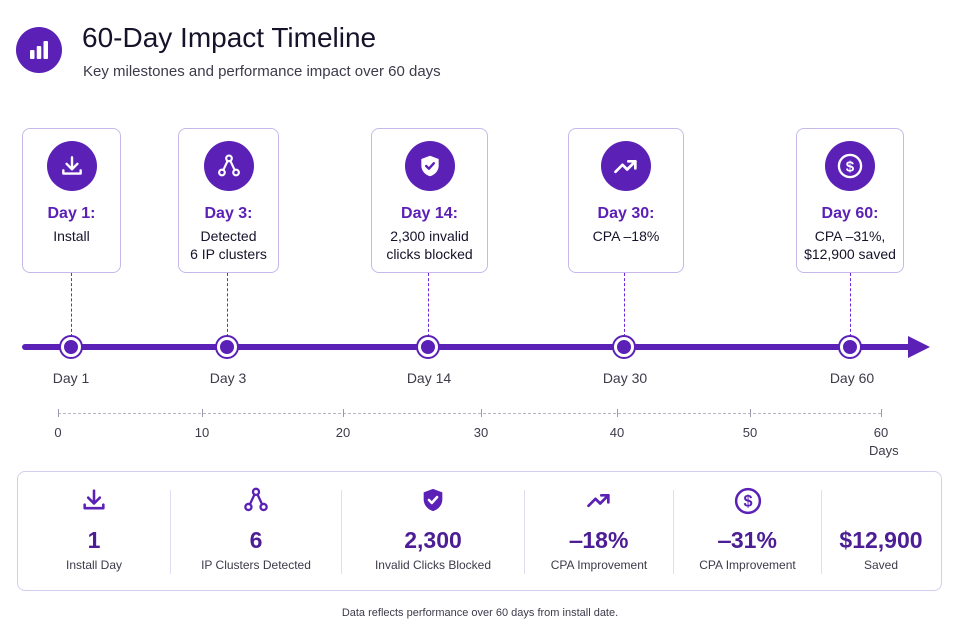  I want to click on stat-saved: $12,900 Saved, so click(881, 531).